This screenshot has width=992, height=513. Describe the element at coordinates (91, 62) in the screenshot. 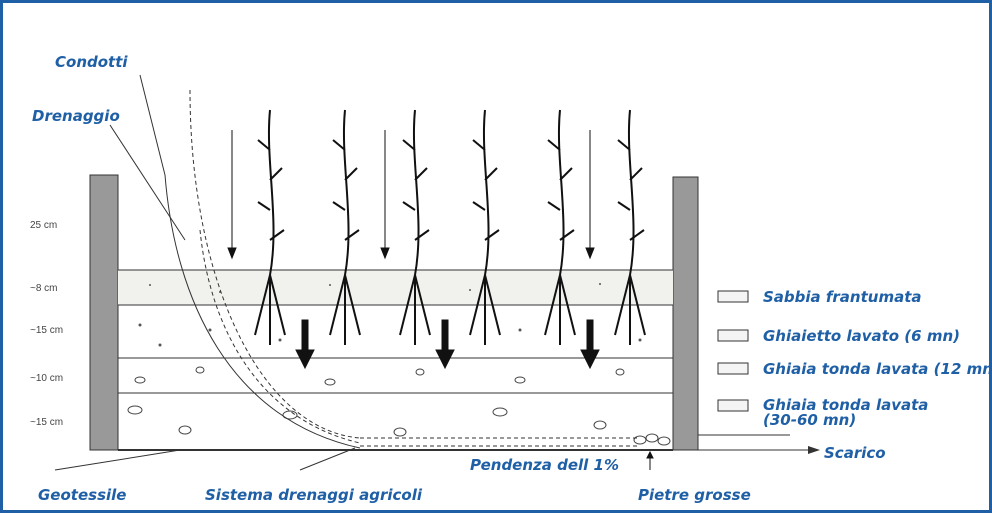

I see `label: Condotti` at that location.